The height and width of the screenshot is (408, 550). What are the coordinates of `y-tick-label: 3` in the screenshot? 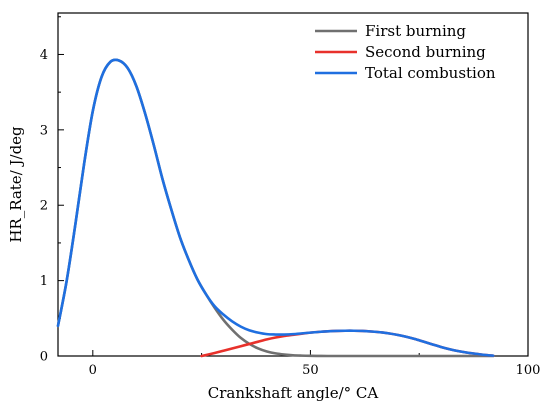 It's located at (44, 130).